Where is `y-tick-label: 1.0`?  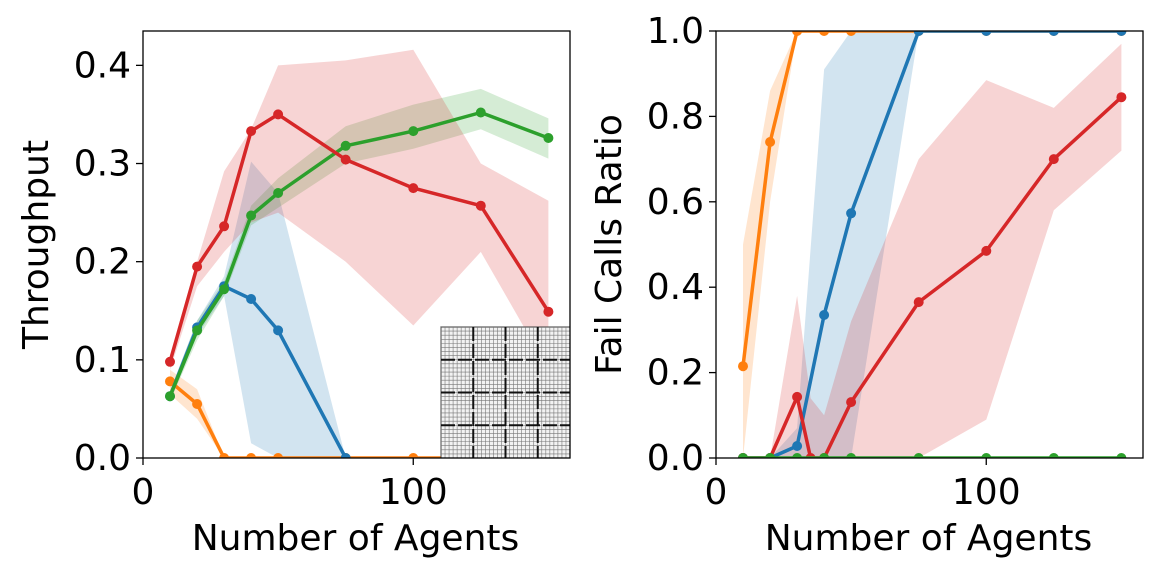
y-tick-label: 1.0 is located at coordinates (675, 31).